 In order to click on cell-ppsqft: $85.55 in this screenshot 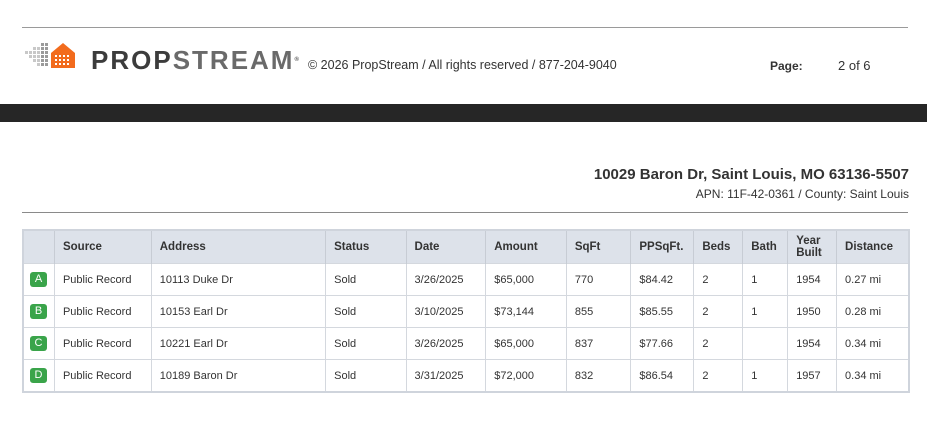, I will do `click(662, 311)`.